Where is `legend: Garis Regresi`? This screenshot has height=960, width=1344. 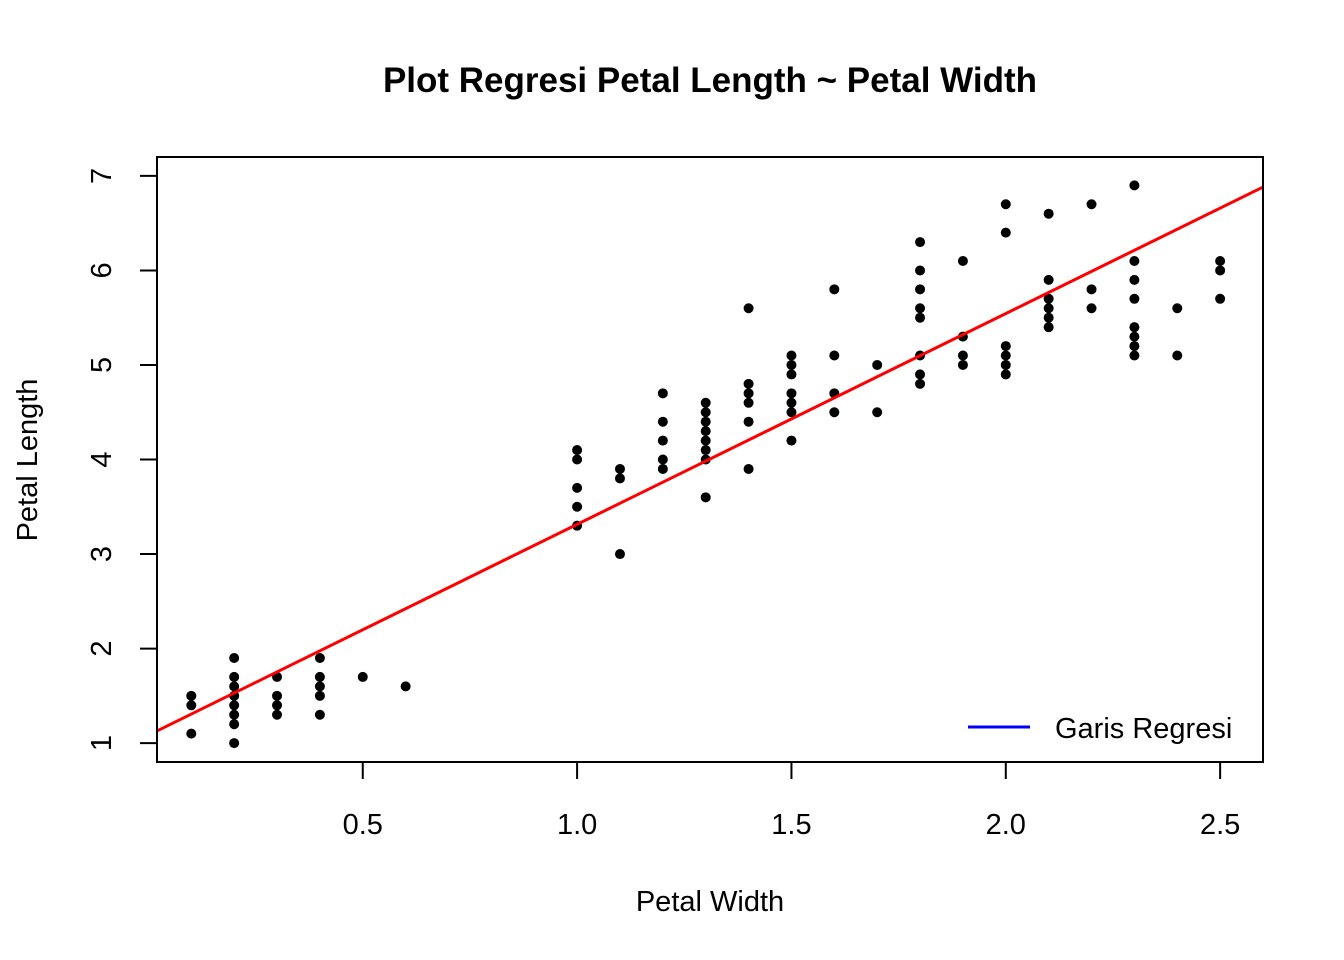 legend: Garis Regresi is located at coordinates (1100, 729).